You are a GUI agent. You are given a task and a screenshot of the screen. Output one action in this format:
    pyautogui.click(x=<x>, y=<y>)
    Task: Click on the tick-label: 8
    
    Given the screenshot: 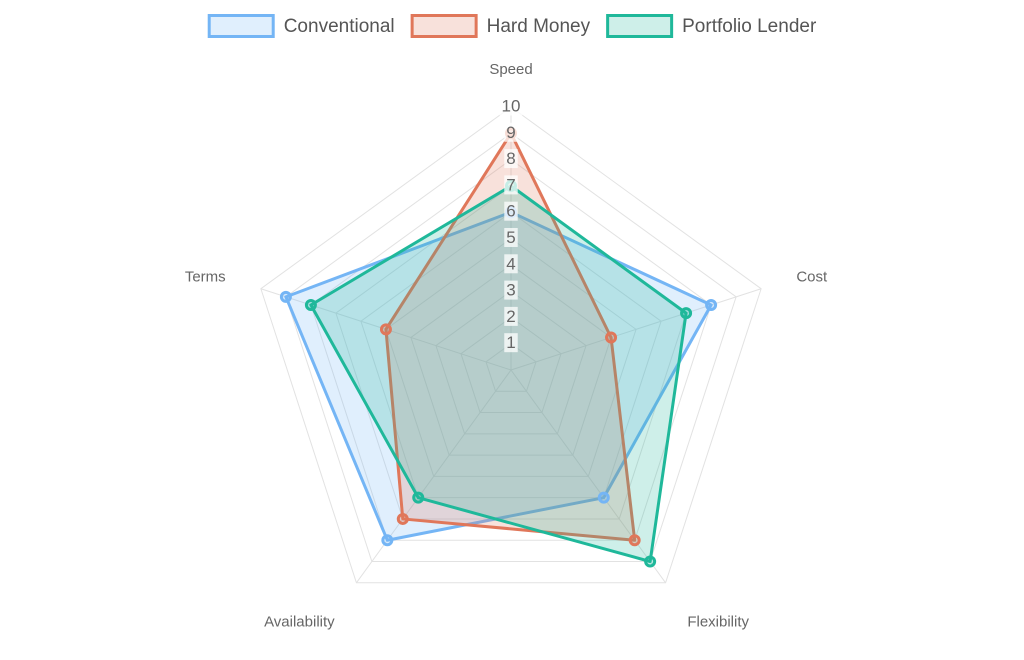 What is the action you would take?
    pyautogui.click(x=510, y=158)
    